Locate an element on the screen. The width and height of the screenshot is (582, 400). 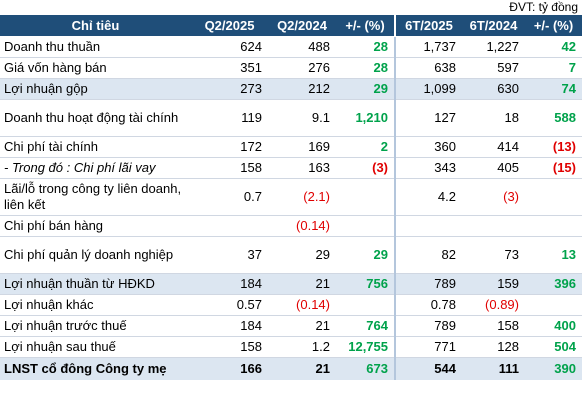
table-row: Giá vốn hàng bán 351 276 28 638 597 7 is located at coordinates (291, 68).